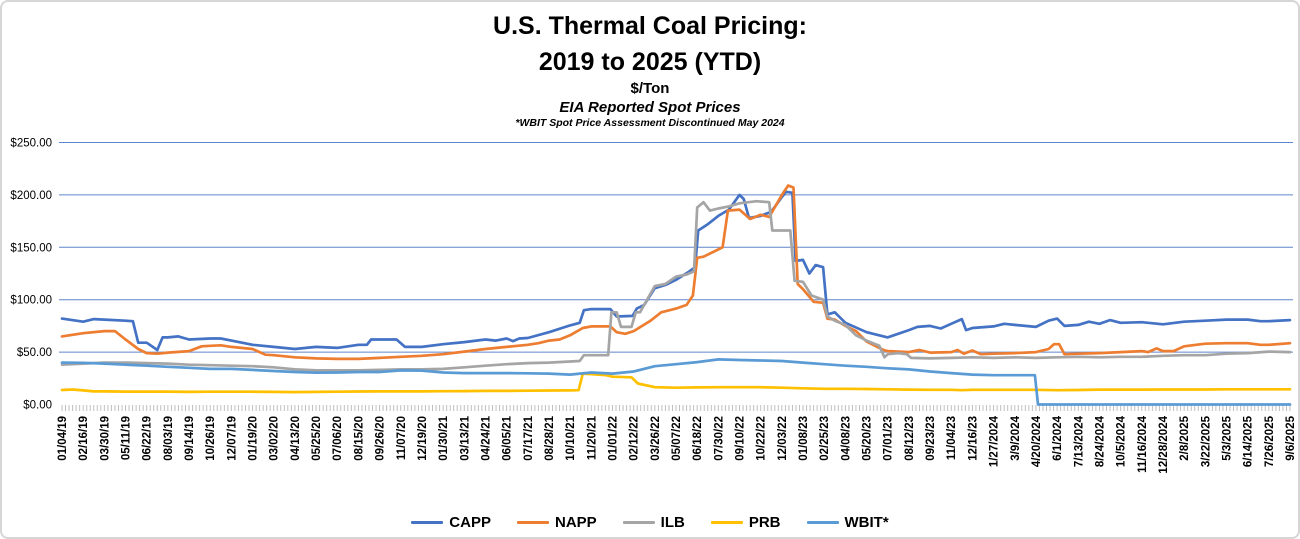 The image size is (1300, 539). What do you see at coordinates (31, 196) in the screenshot?
I see `y-axis-tick-label: $200.00` at bounding box center [31, 196].